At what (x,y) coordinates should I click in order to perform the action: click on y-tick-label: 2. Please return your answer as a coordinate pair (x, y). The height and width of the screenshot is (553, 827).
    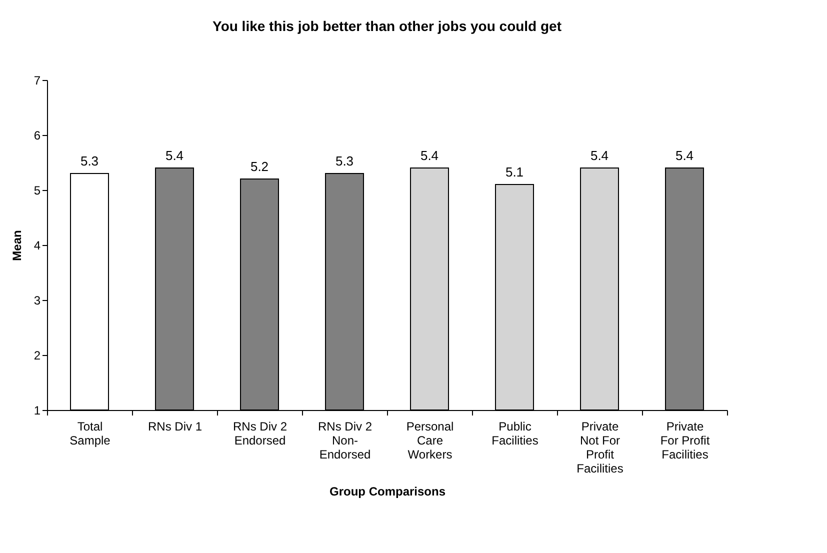
    Looking at the image, I should click on (37, 355).